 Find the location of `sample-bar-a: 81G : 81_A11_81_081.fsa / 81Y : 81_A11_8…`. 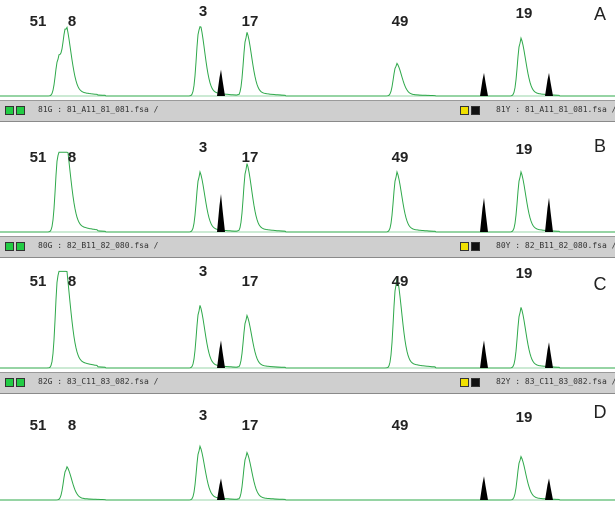

sample-bar-a: 81G : 81_A11_81_081.fsa / 81Y : 81_A11_8… is located at coordinates (307, 111).